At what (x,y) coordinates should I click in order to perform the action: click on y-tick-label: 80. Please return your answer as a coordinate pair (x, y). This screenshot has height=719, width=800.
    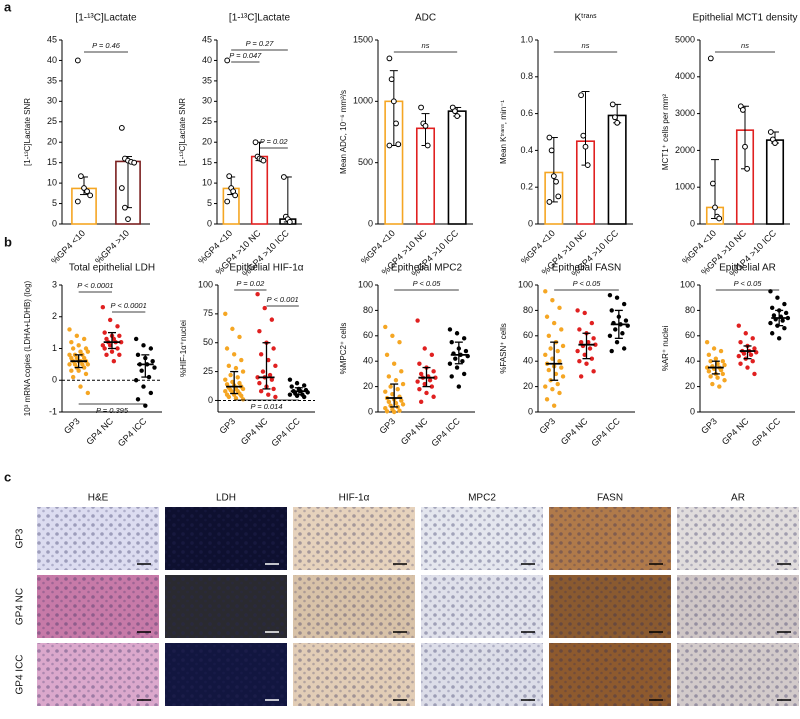
    Looking at the image, I should click on (368, 310).